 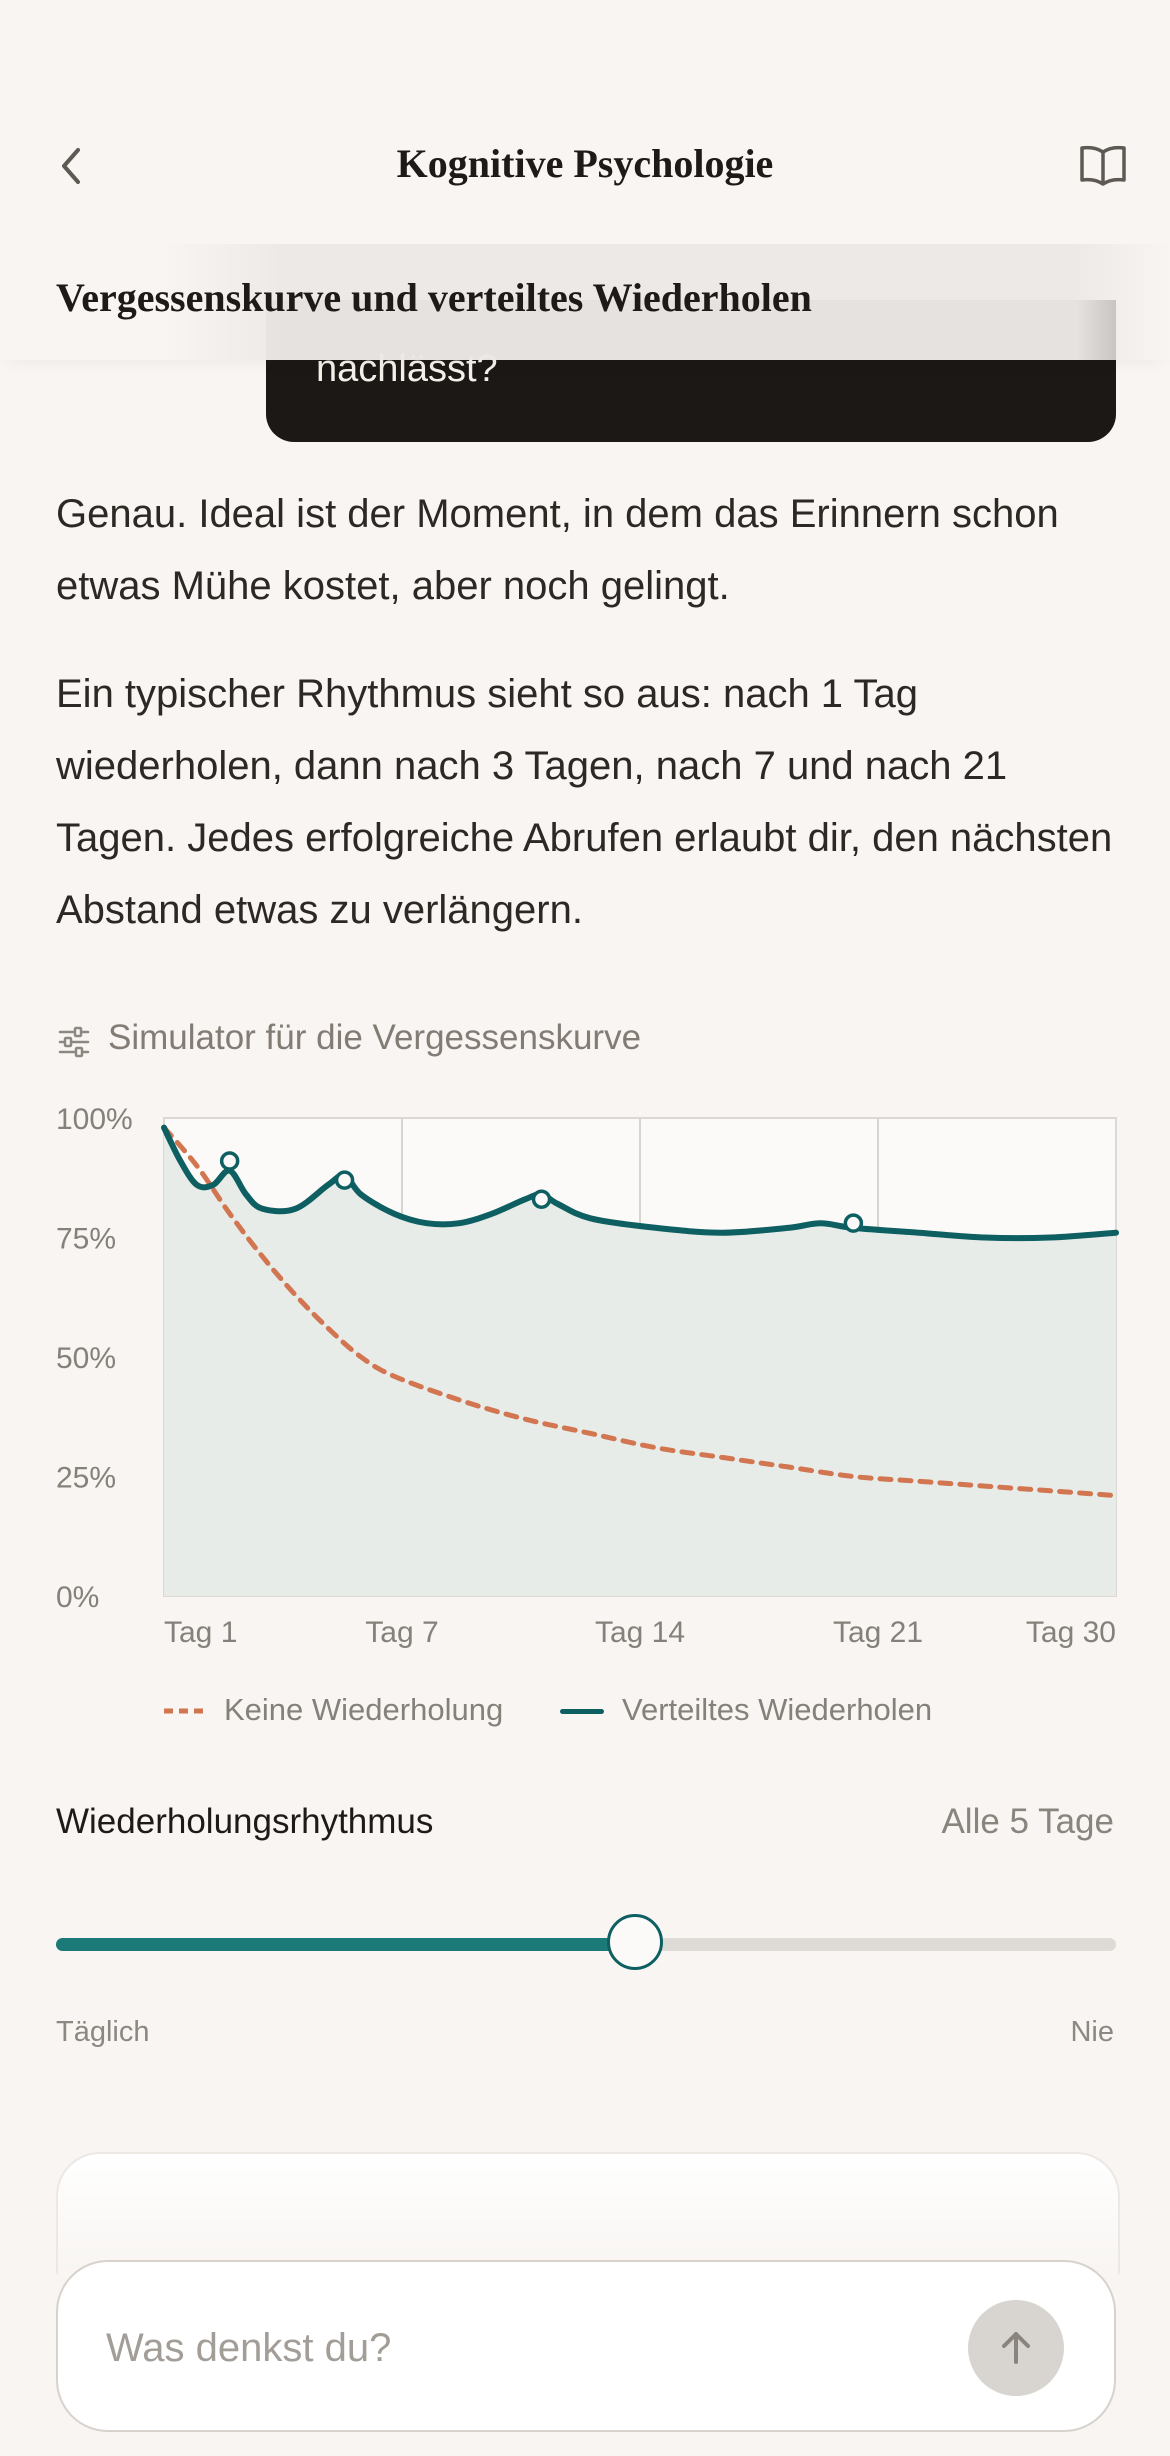 I want to click on book-button, so click(x=1103, y=166).